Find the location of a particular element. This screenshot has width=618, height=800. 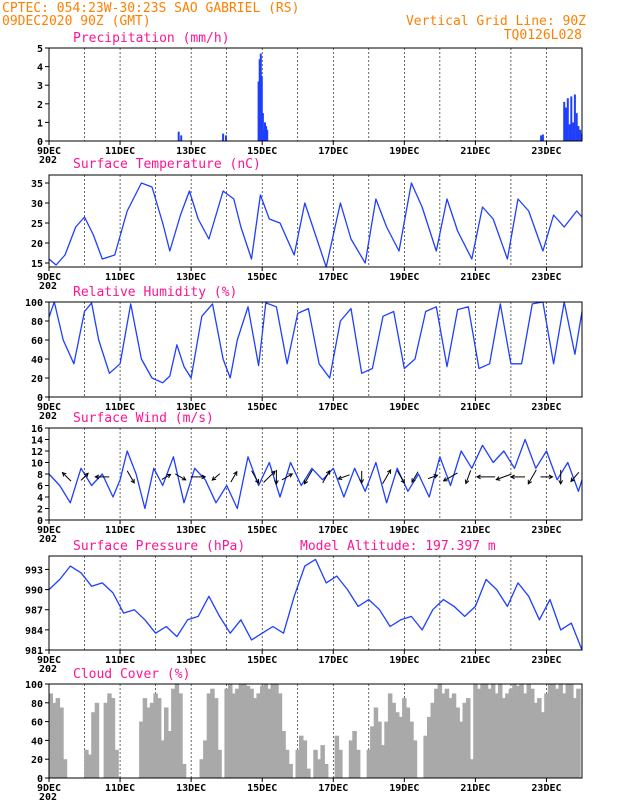

wind-frame is located at coordinates (315, 474).